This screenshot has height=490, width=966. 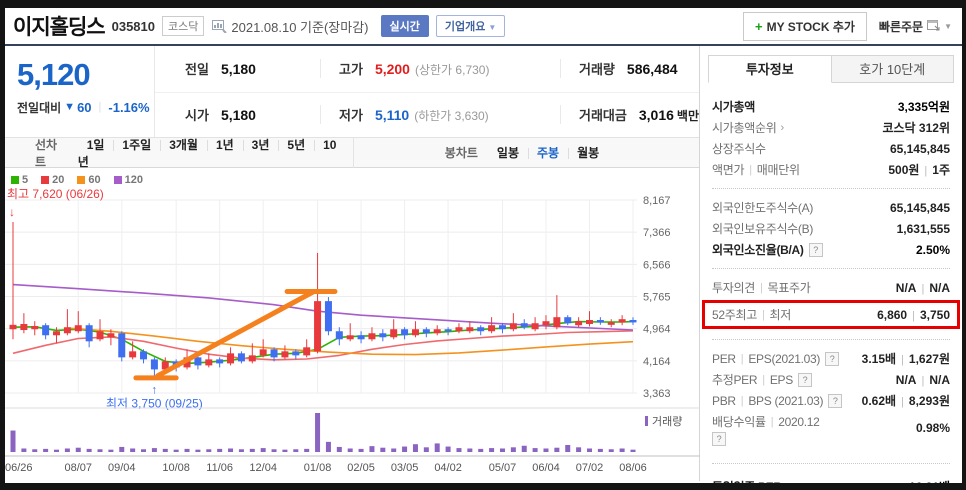 I want to click on low-label: 저가, so click(x=351, y=116).